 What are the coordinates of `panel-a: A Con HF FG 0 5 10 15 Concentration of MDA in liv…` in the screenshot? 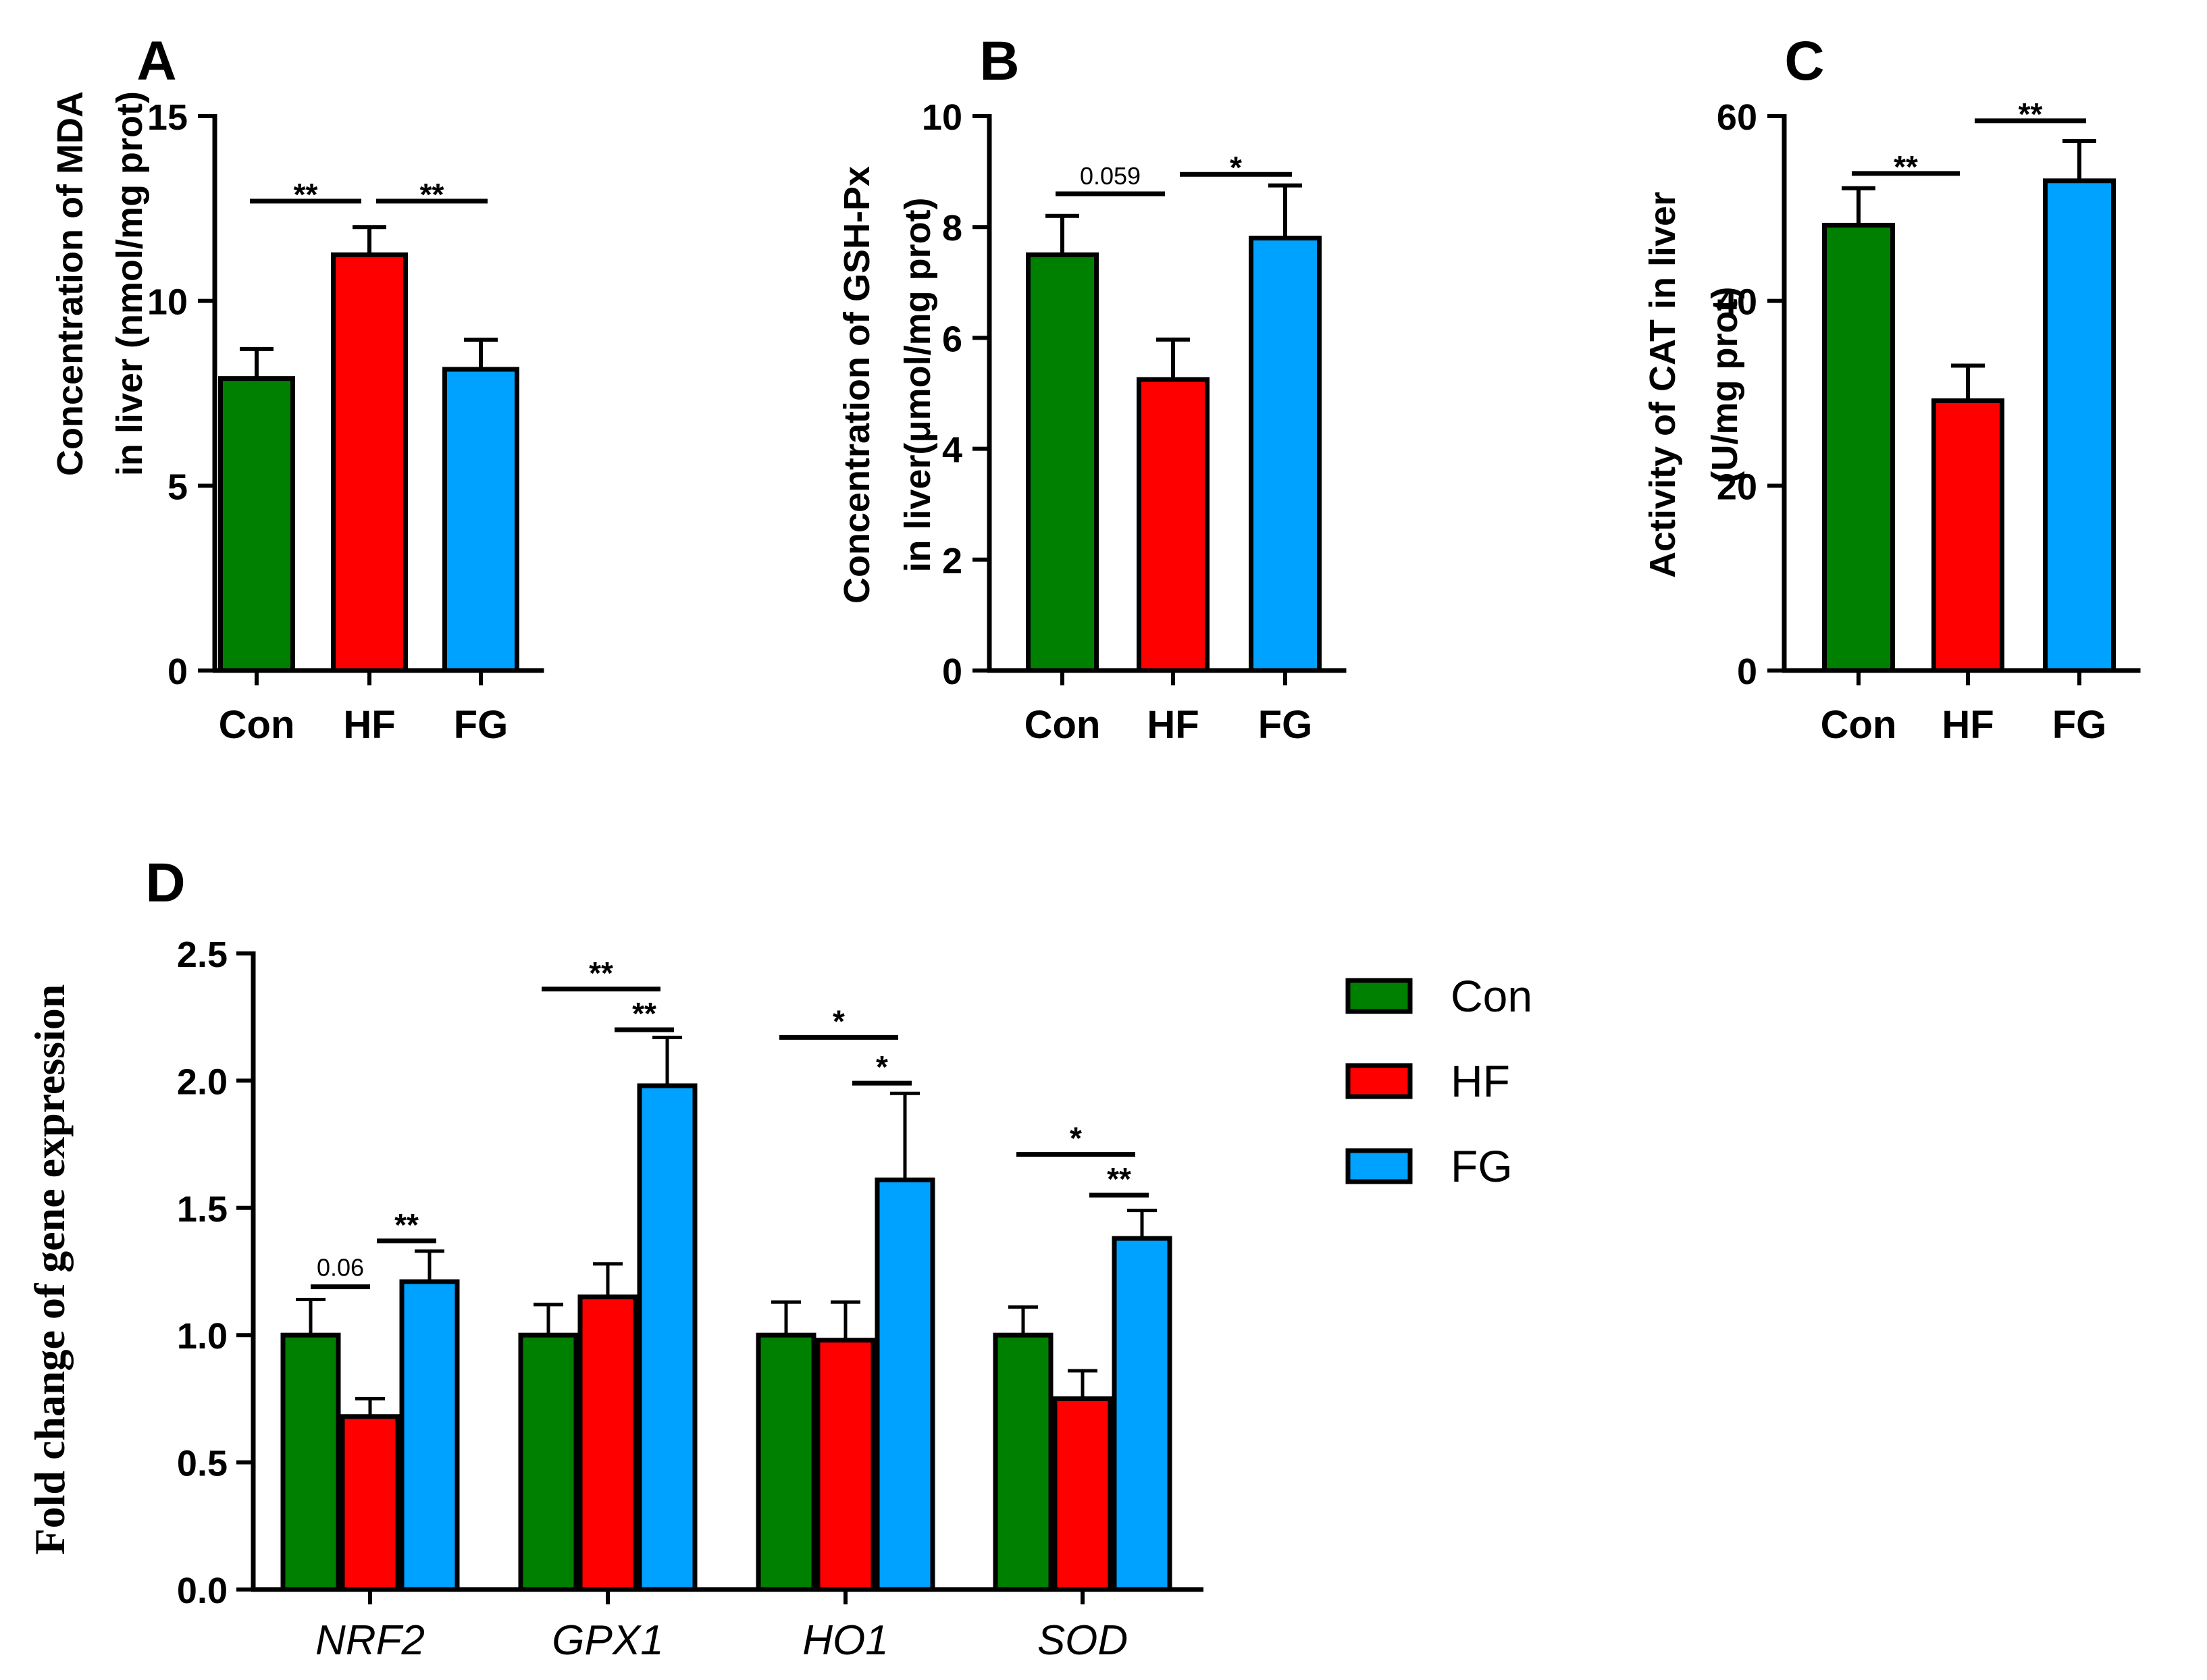 It's located at (297, 389).